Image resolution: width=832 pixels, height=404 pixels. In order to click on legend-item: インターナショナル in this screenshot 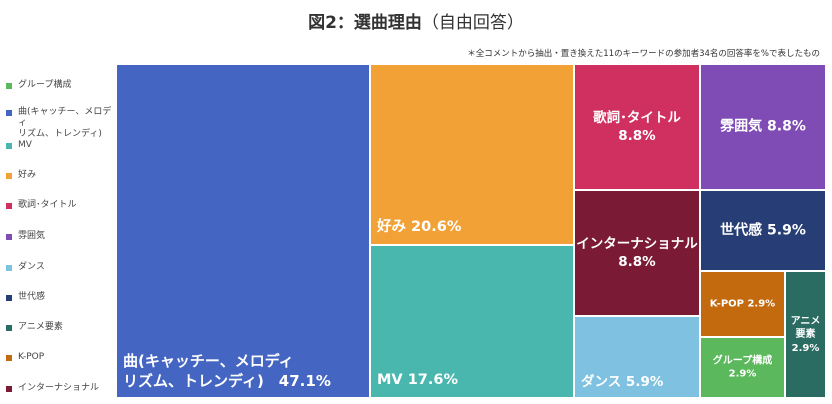, I will do `click(52, 388)`.